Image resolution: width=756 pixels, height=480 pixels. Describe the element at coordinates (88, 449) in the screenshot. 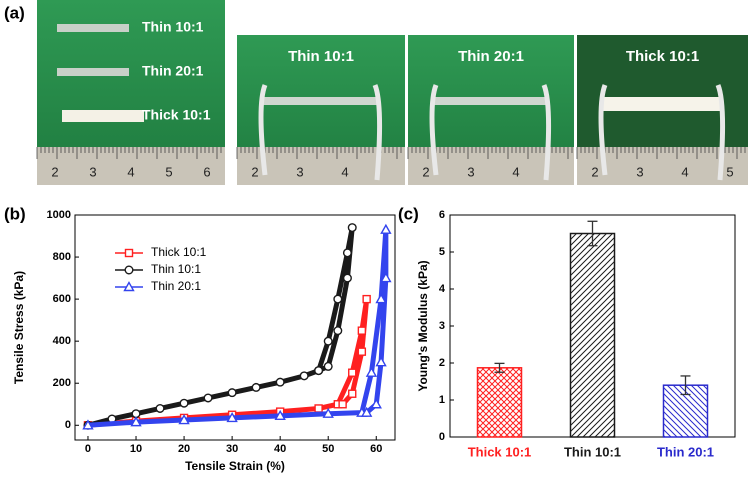

I see `x-tick-label: 0` at that location.